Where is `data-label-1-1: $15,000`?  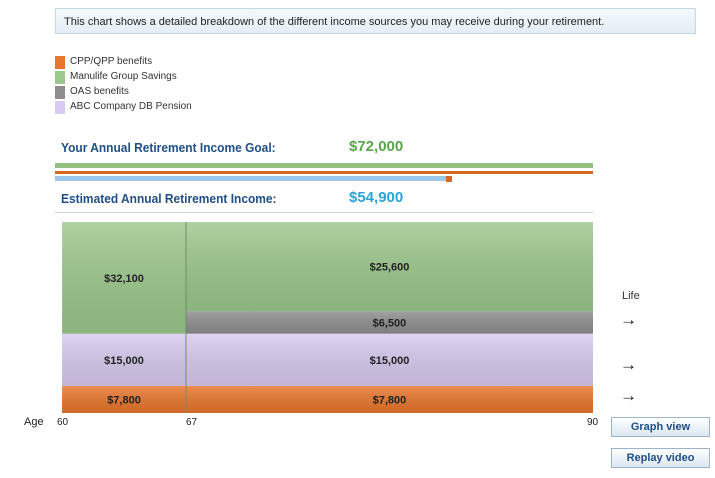
data-label-1-1: $15,000 is located at coordinates (390, 361).